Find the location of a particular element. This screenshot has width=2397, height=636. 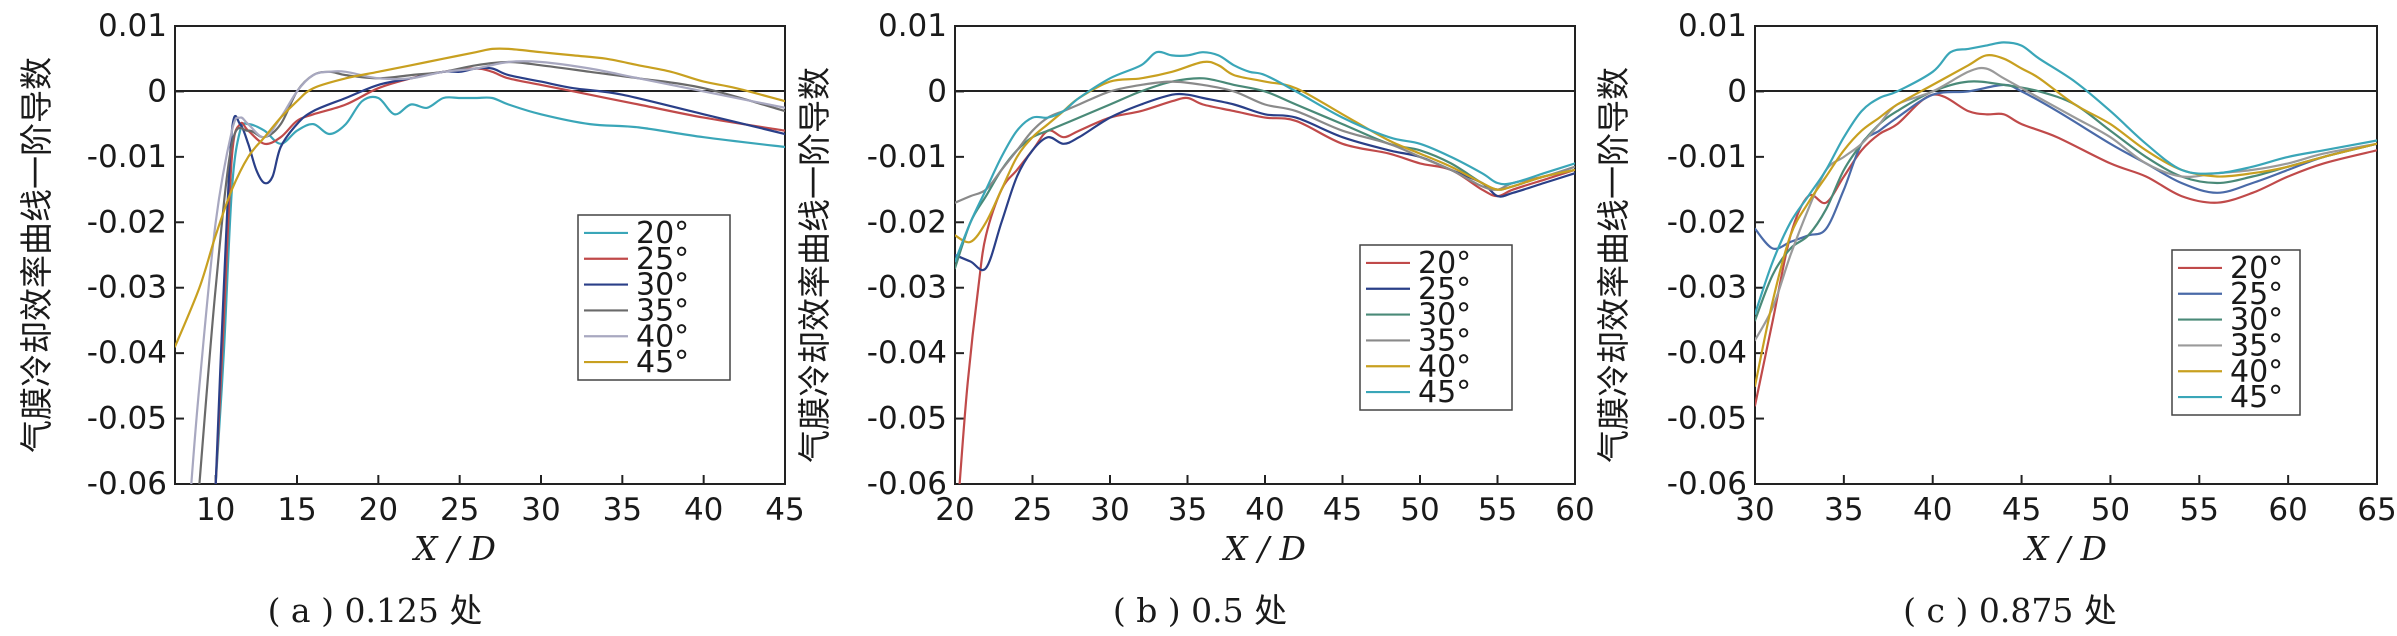

caption-b: ( b ) 0.5 处 is located at coordinates (1200, 610).